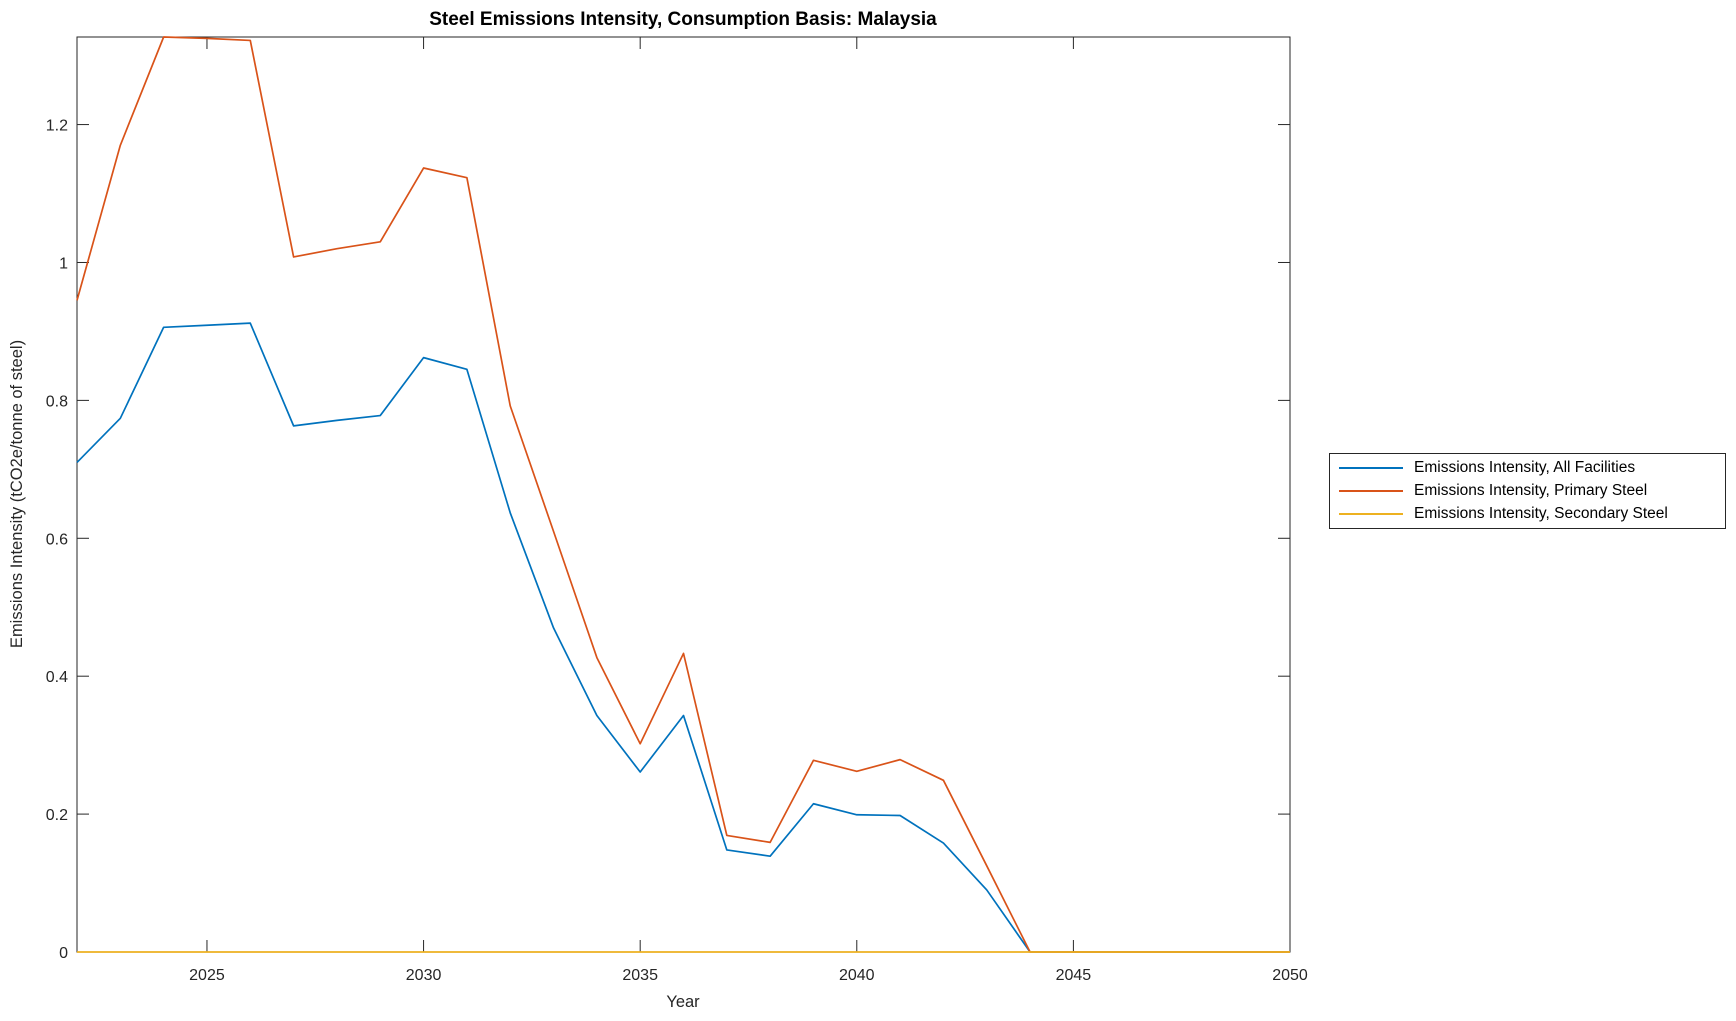  I want to click on x-tick-label: 2035, so click(640, 975).